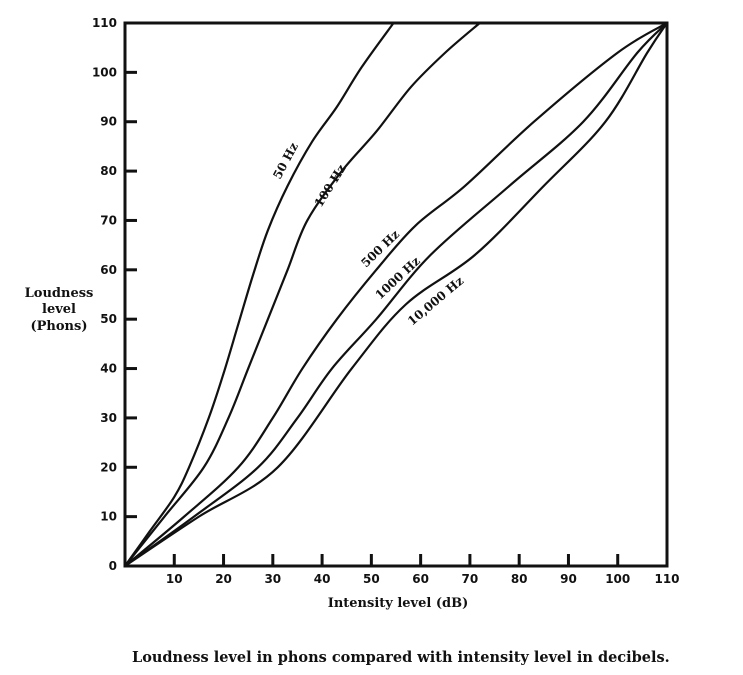 This screenshot has width=743, height=675. I want to click on y-axis-title-line-3: (Phons), so click(59, 326).